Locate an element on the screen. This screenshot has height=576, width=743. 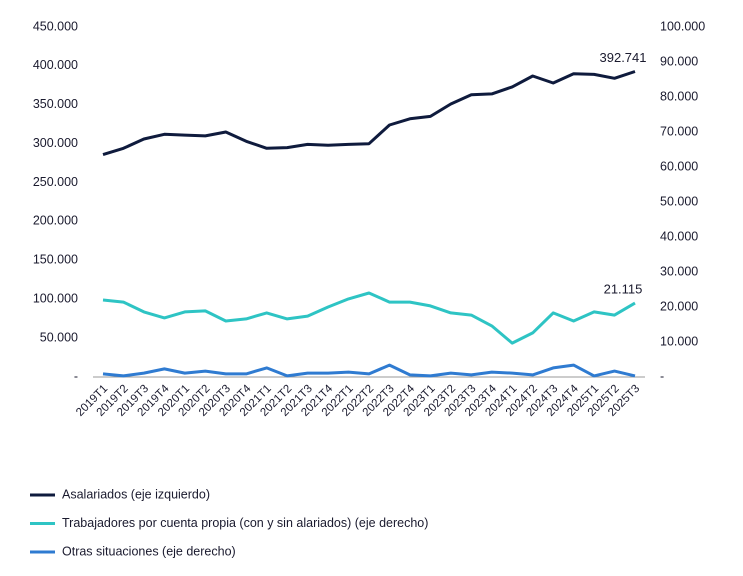
y2-tick-label: 100.000 is located at coordinates (682, 26).